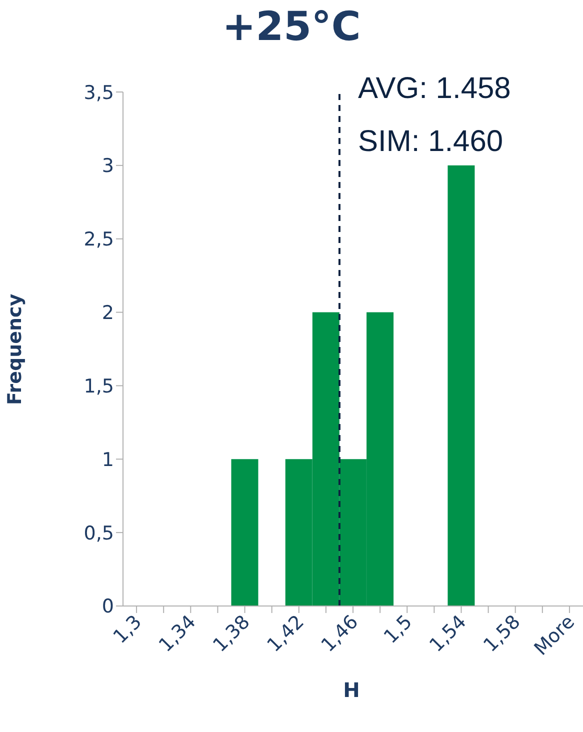  Describe the element at coordinates (434, 89) in the screenshot. I see `annotation: AVG: 1.458` at that location.